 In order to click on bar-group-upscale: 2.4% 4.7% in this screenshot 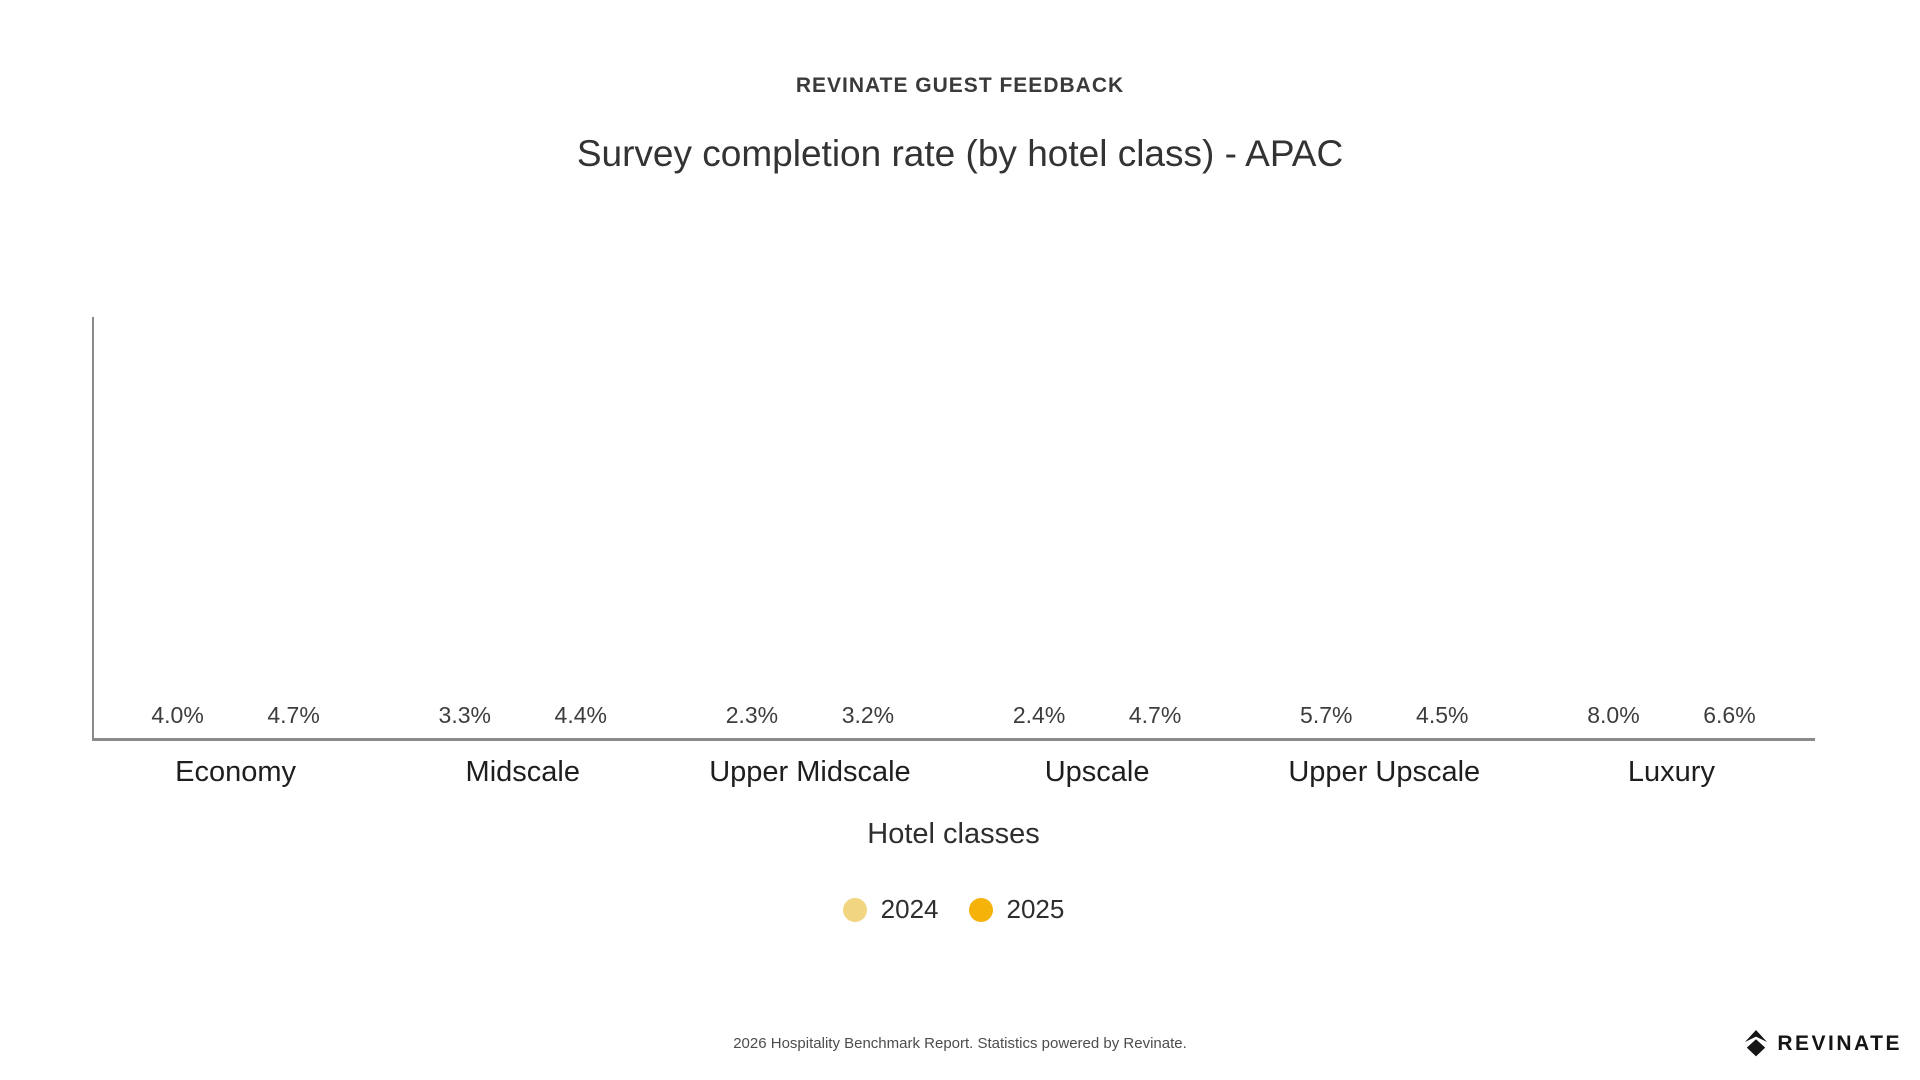, I will do `click(1097, 527)`.